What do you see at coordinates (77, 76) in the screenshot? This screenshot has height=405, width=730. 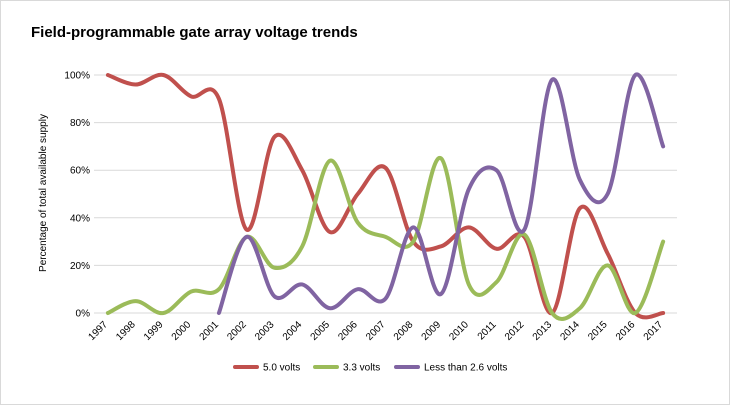 I see `y-tick-label: 100%` at bounding box center [77, 76].